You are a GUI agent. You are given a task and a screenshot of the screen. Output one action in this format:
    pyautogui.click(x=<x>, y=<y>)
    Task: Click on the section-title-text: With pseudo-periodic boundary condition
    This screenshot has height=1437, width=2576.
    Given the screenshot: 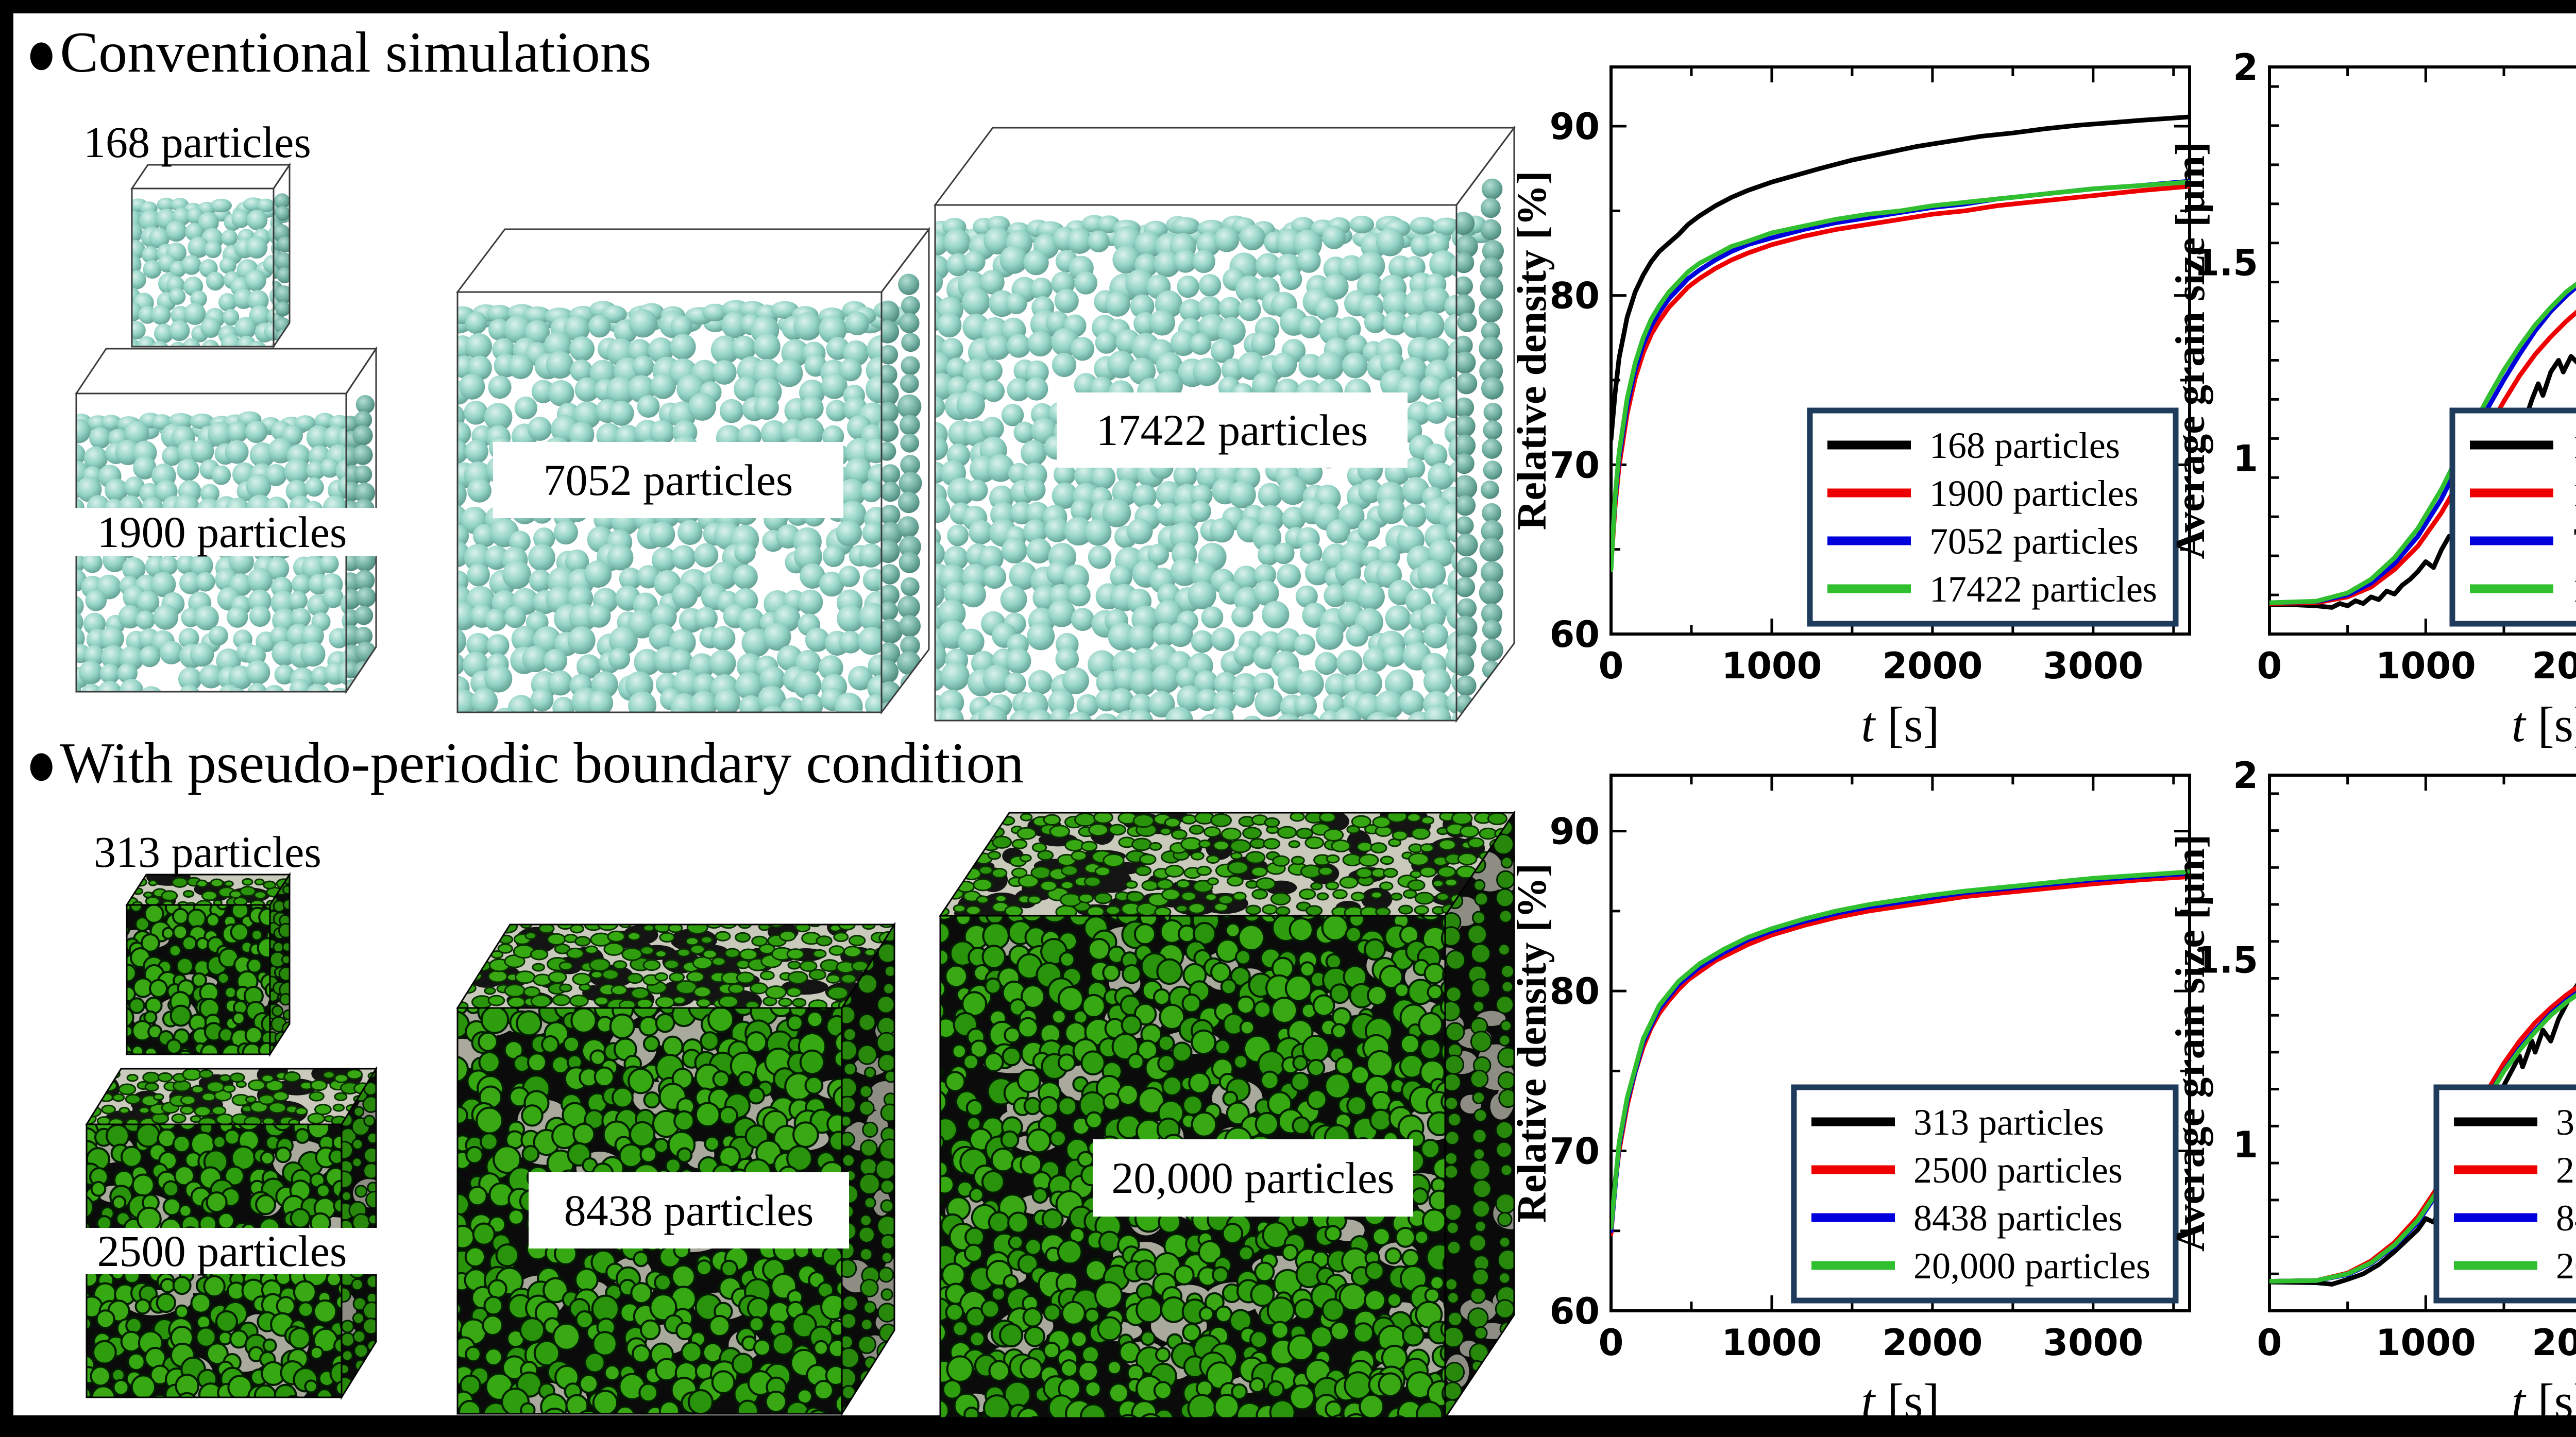 What is the action you would take?
    pyautogui.click(x=542, y=763)
    